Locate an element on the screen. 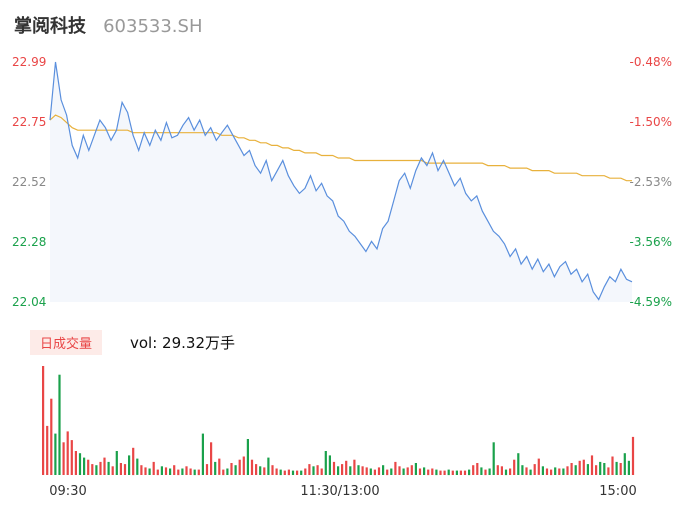 This screenshot has height=524, width=686. pct-tick-label: -4.59% is located at coordinates (651, 302).